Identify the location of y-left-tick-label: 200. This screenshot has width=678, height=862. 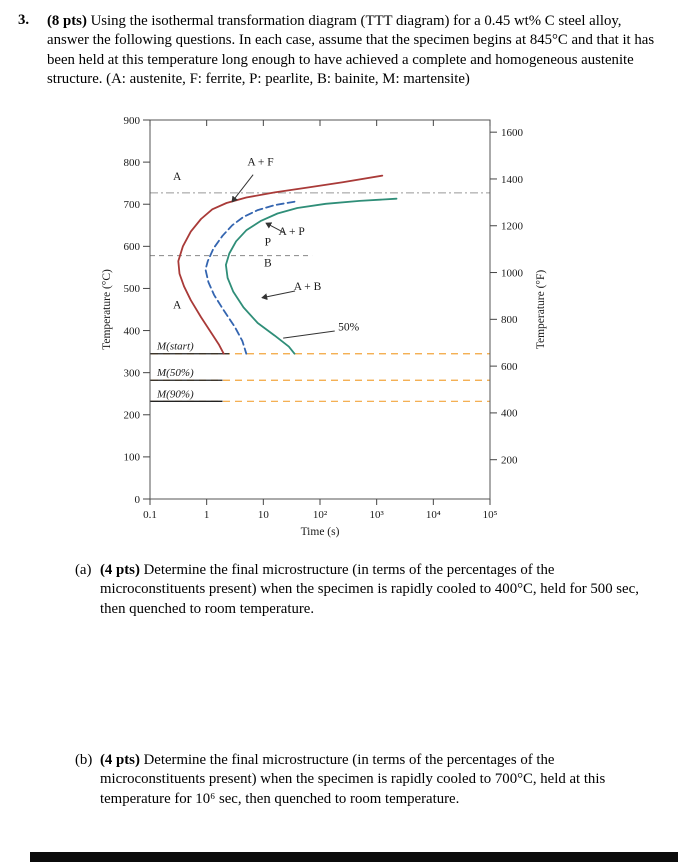
(132, 416).